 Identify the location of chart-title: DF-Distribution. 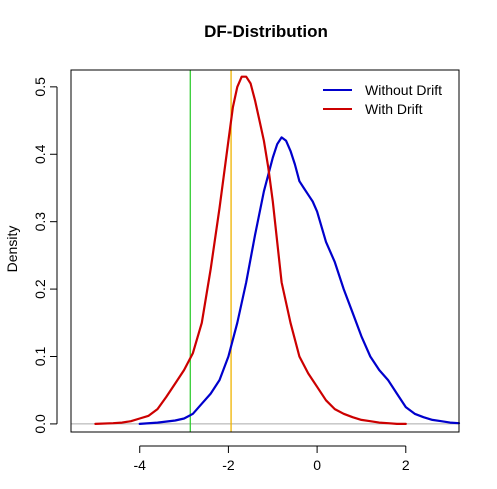
(266, 31).